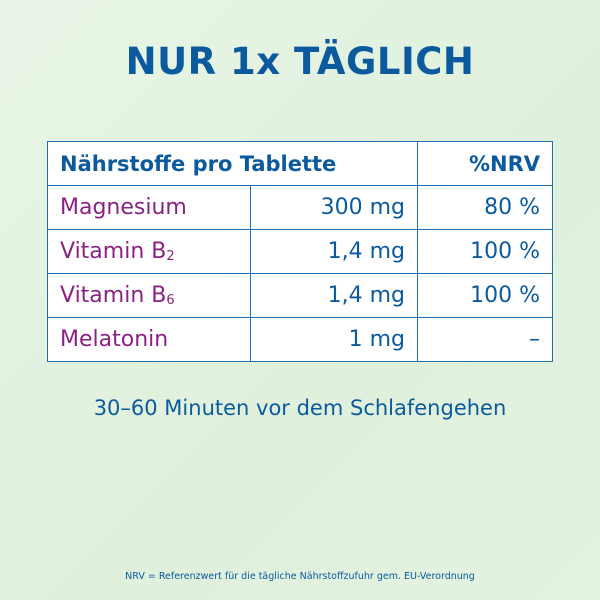  Describe the element at coordinates (485, 207) in the screenshot. I see `nutrient-nrv: 80 %` at that location.